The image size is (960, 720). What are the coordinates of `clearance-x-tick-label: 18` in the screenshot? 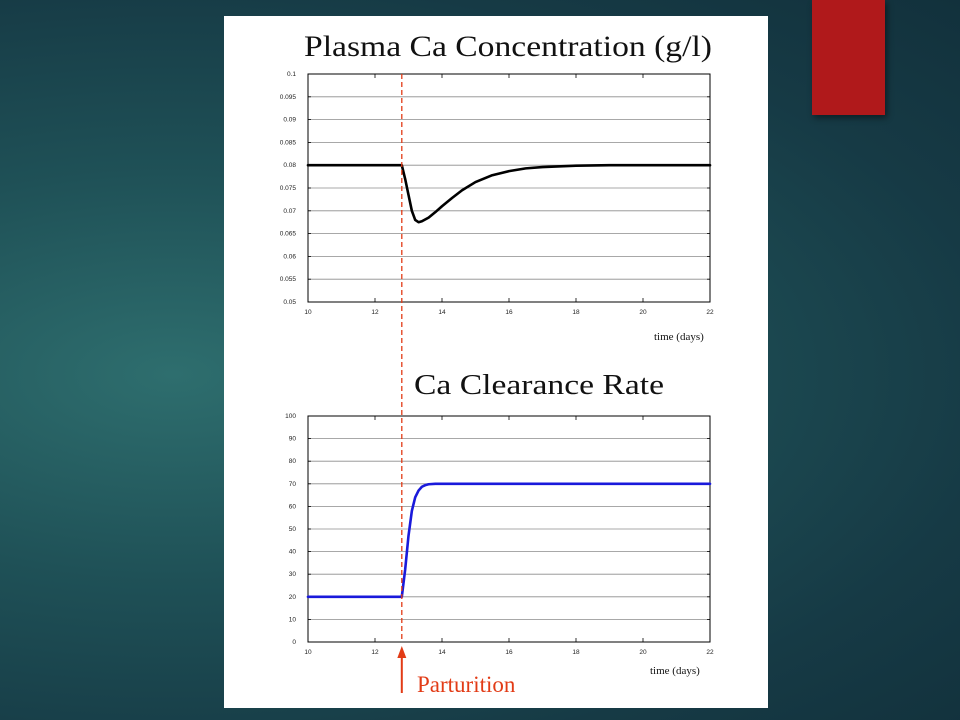 It's located at (576, 652).